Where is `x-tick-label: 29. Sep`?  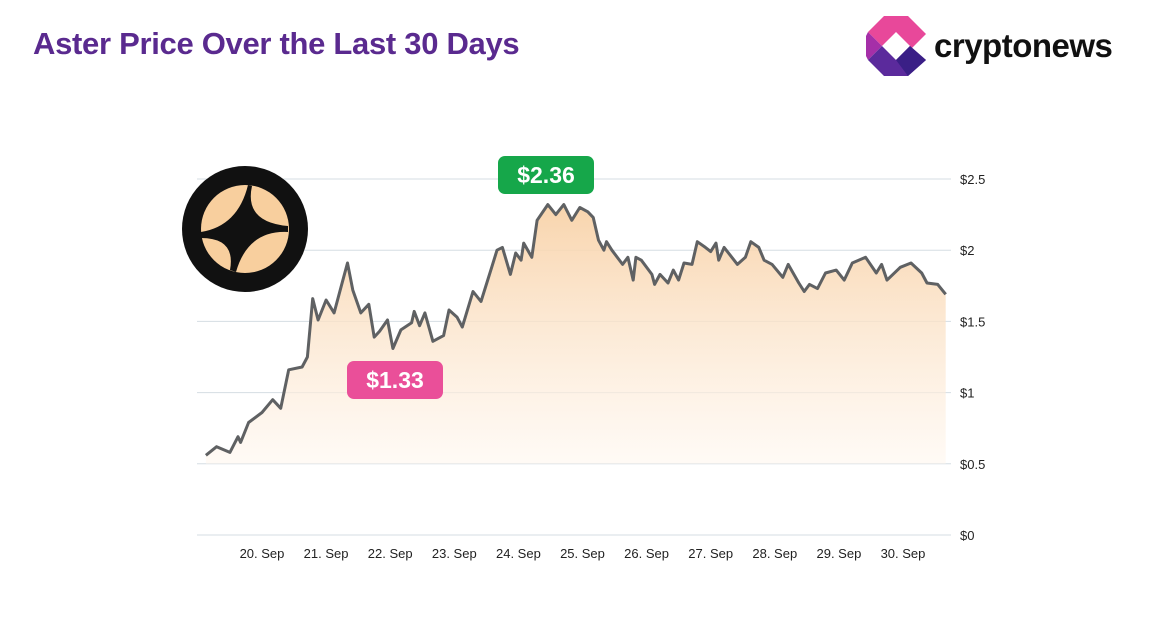
x-tick-label: 29. Sep is located at coordinates (838, 553).